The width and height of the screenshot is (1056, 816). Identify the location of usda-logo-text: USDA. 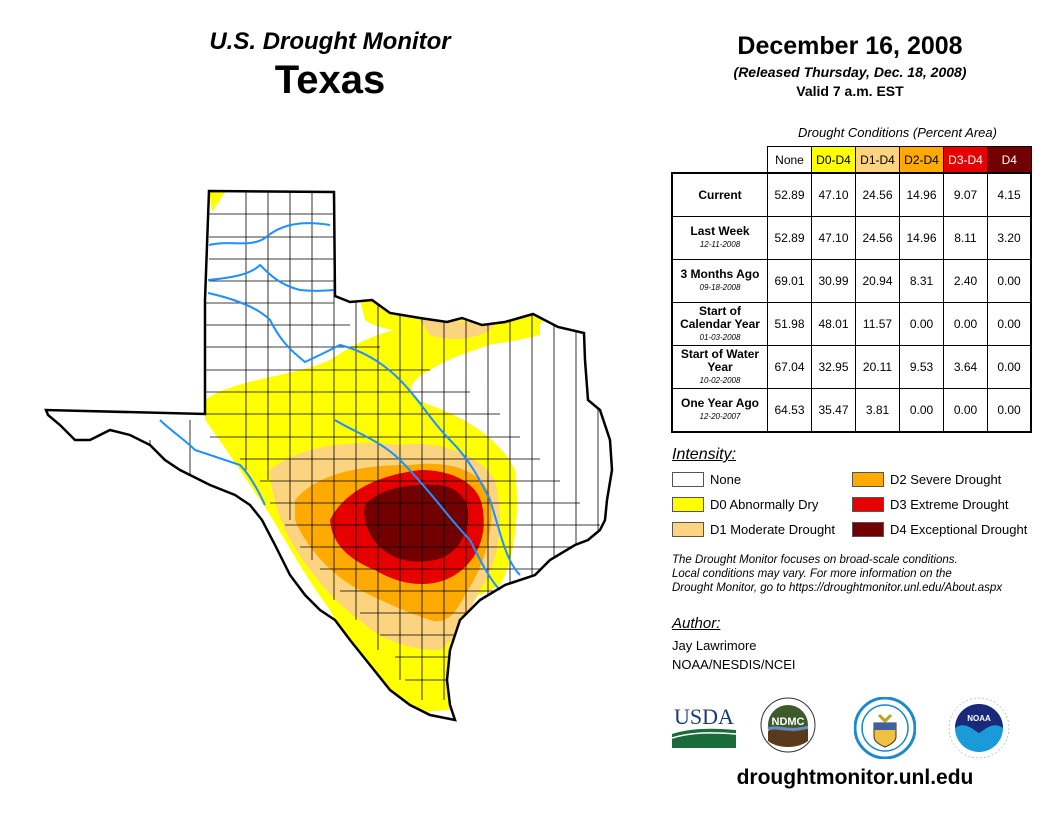
(704, 716).